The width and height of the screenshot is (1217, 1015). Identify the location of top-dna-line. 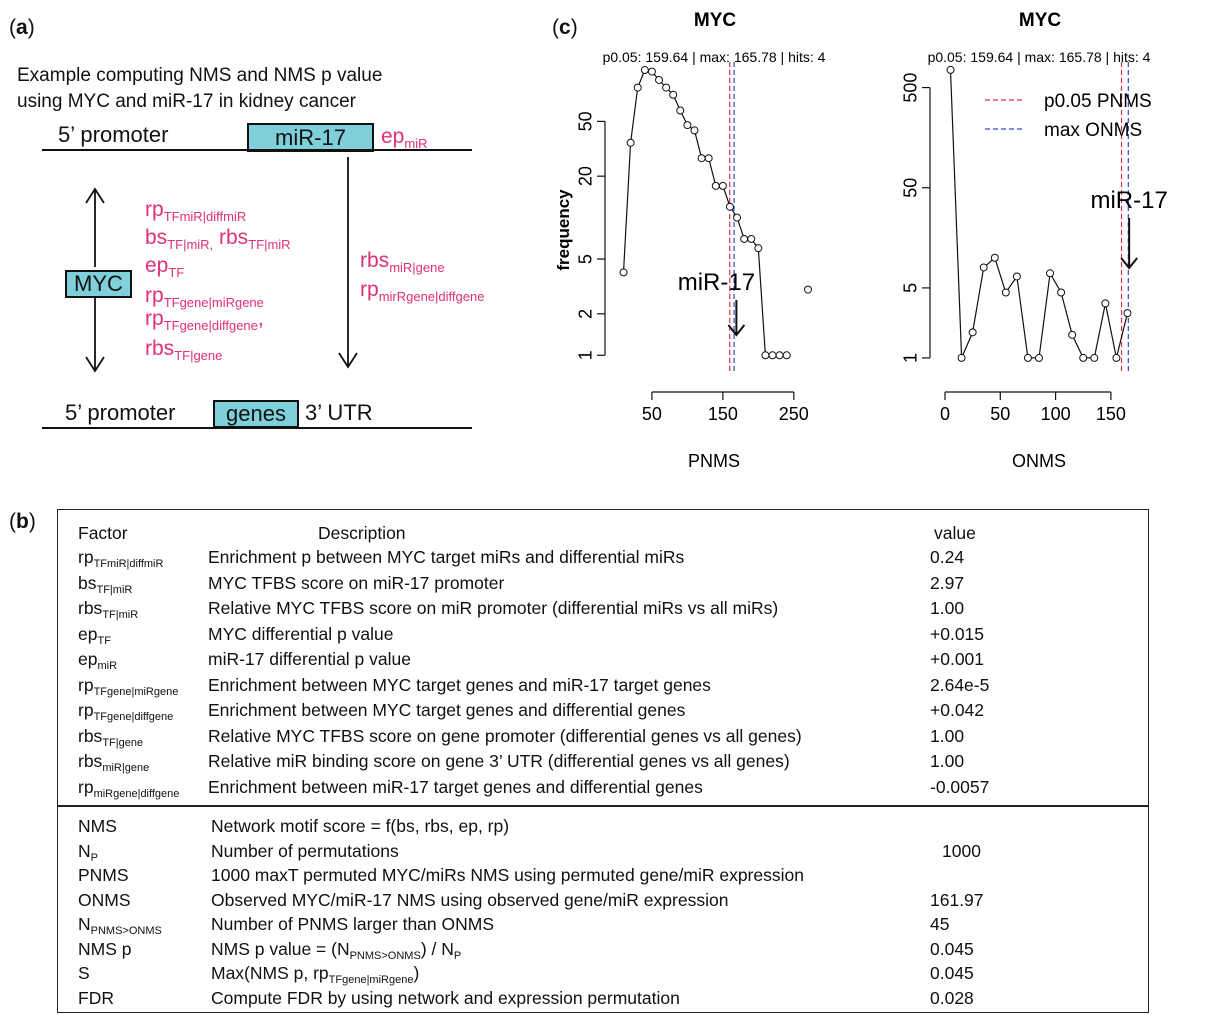
(257, 150).